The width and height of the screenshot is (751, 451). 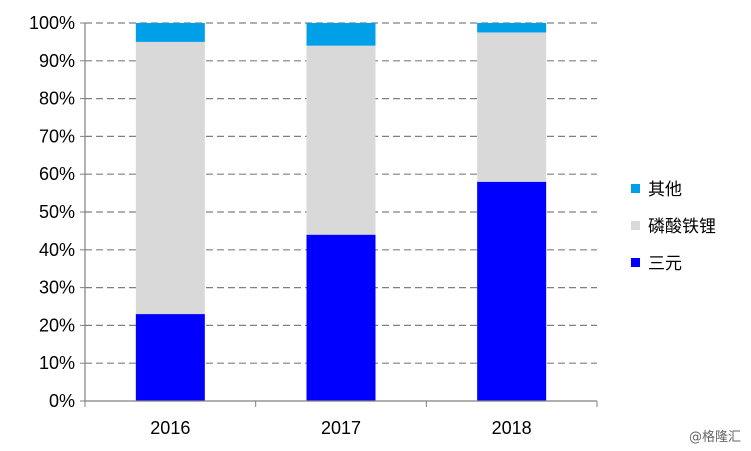 What do you see at coordinates (57, 174) in the screenshot?
I see `y-tick-label: 60%` at bounding box center [57, 174].